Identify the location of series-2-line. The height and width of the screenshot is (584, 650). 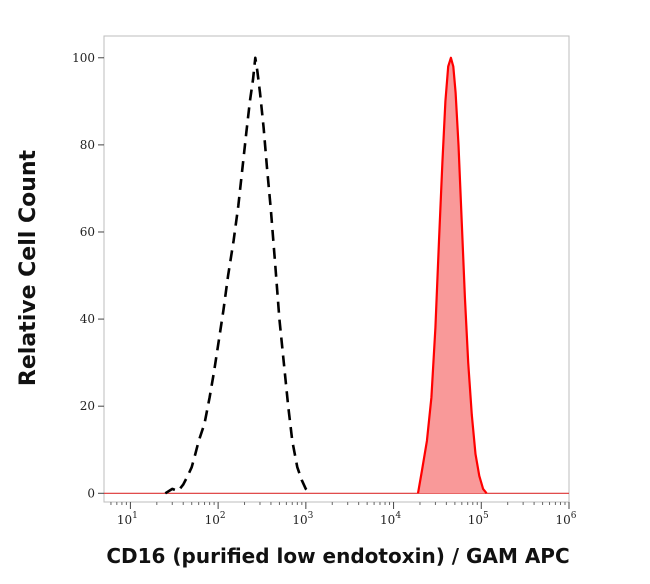
(452, 275).